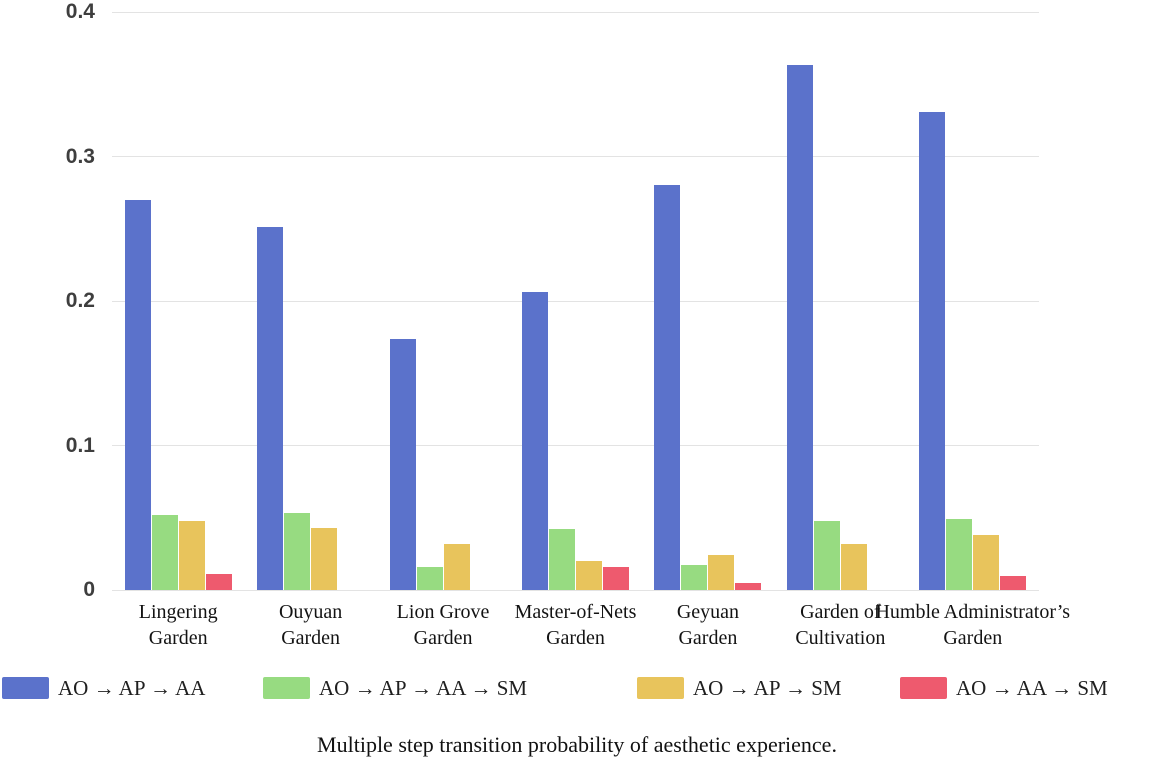  Describe the element at coordinates (80, 445) in the screenshot. I see `y-axis-tick-label-0.1: 0.1` at that location.